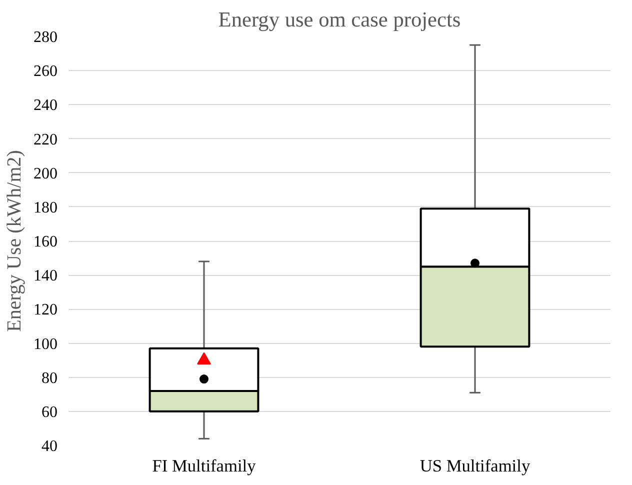  I want to click on x-tick-label: FI Multifamily, so click(204, 466).